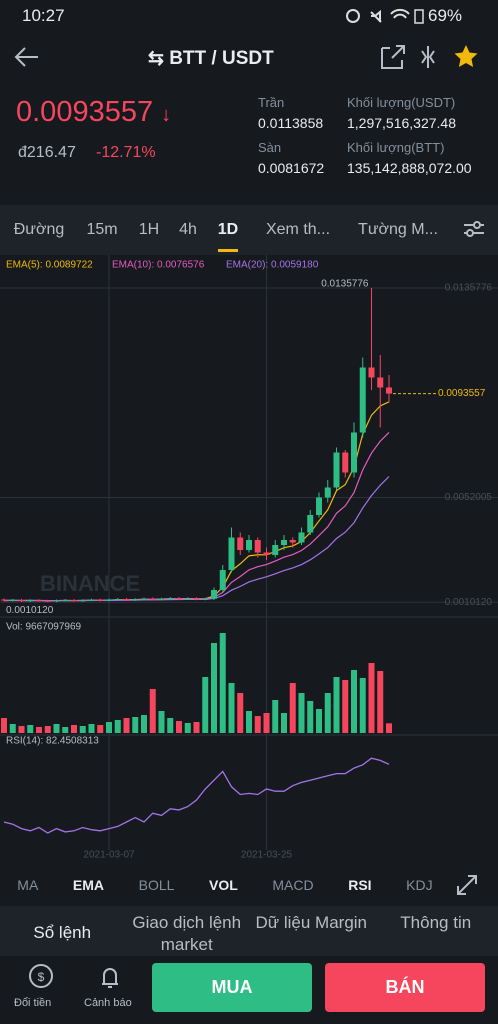 The height and width of the screenshot is (1024, 498). What do you see at coordinates (221, 58) in the screenshot?
I see `pair: BTT / USDT` at bounding box center [221, 58].